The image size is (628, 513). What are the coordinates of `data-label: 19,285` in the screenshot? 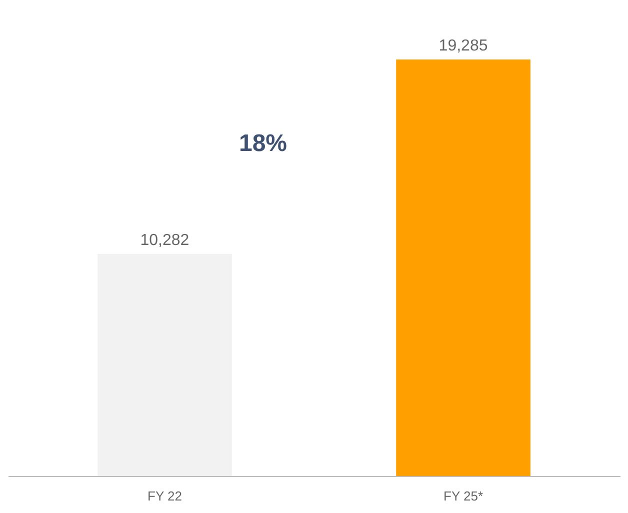 It's located at (463, 45).